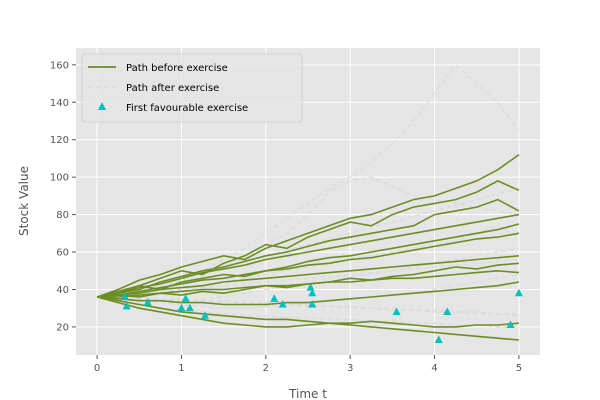 The height and width of the screenshot is (400, 600). Describe the element at coordinates (266, 368) in the screenshot. I see `x-tick-label: 2` at that location.